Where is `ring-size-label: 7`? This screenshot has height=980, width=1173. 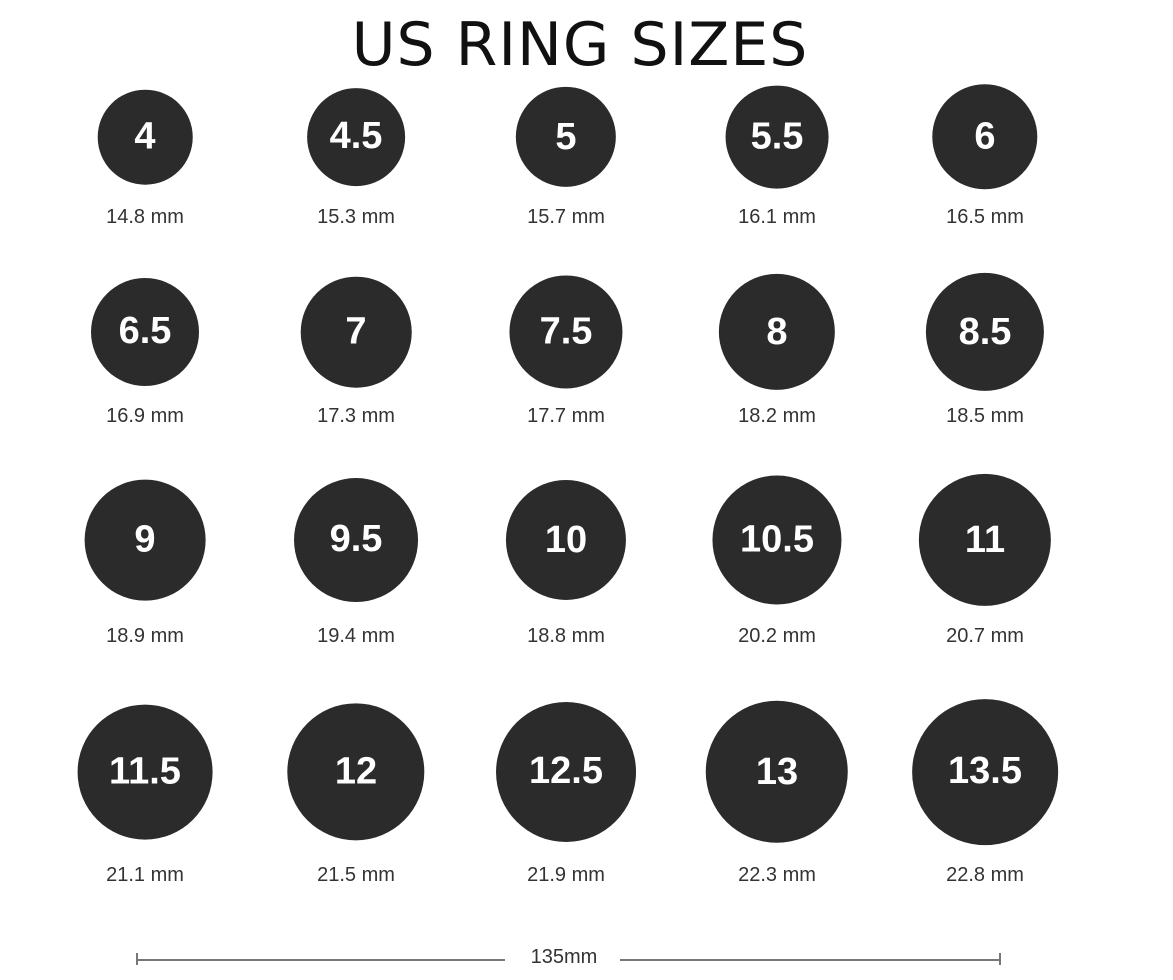 ring-size-label: 7 is located at coordinates (356, 331).